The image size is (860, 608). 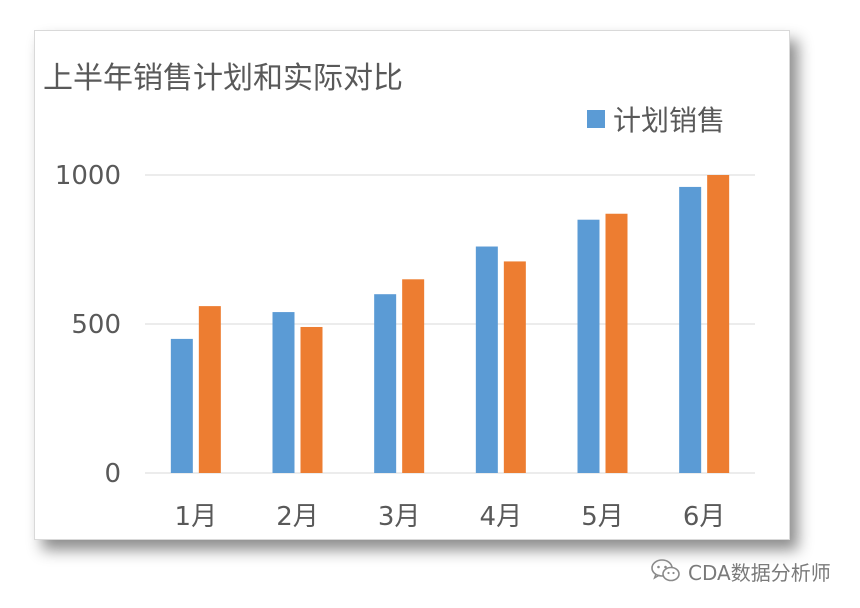 What do you see at coordinates (501, 517) in the screenshot?
I see `x-tick-label: 4月` at bounding box center [501, 517].